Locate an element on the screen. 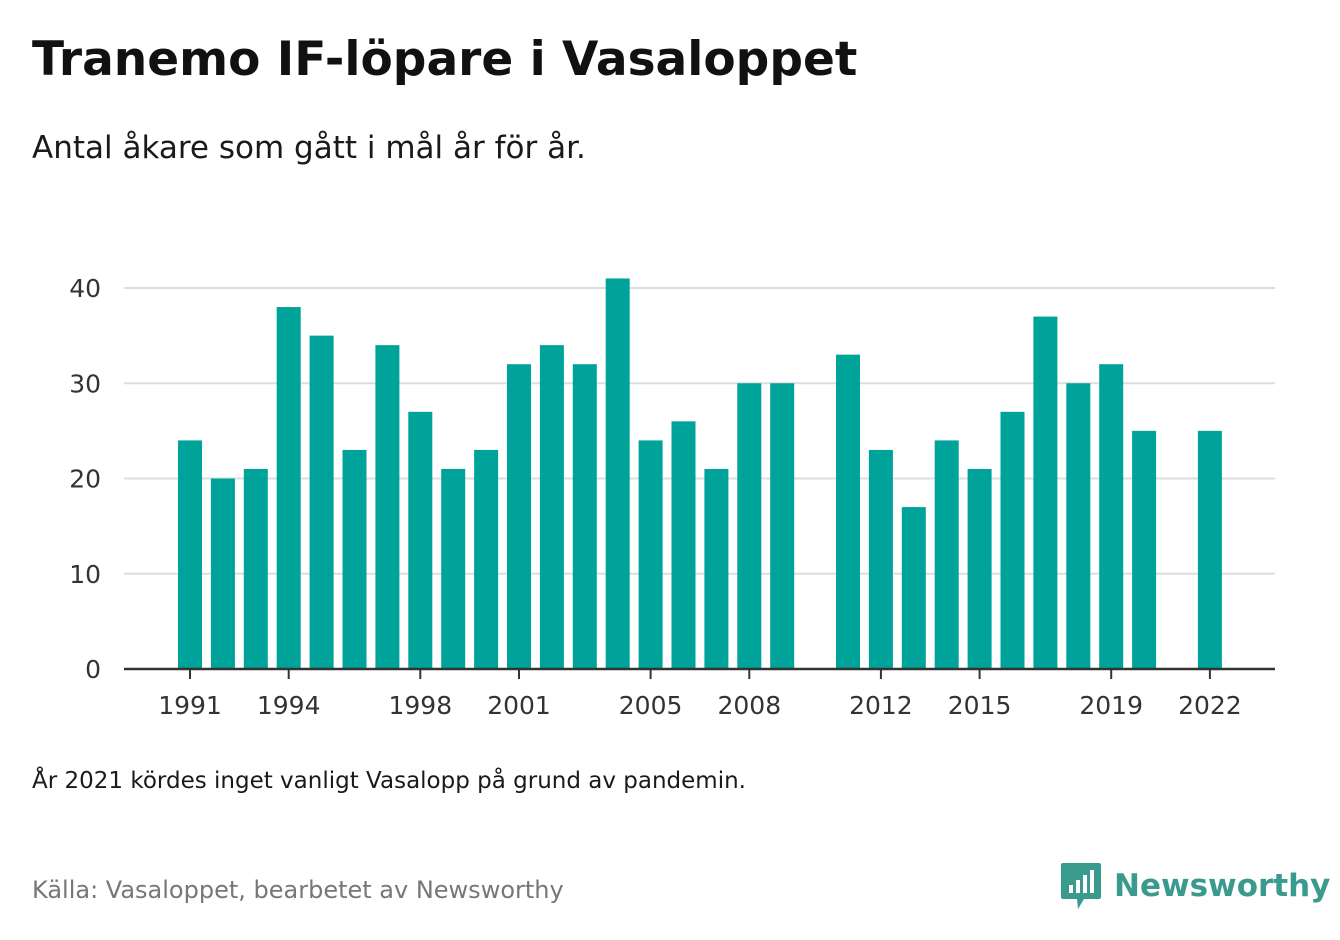  chart-subtitle: Antal åkare som gått i mål år för år. is located at coordinates (309, 148).